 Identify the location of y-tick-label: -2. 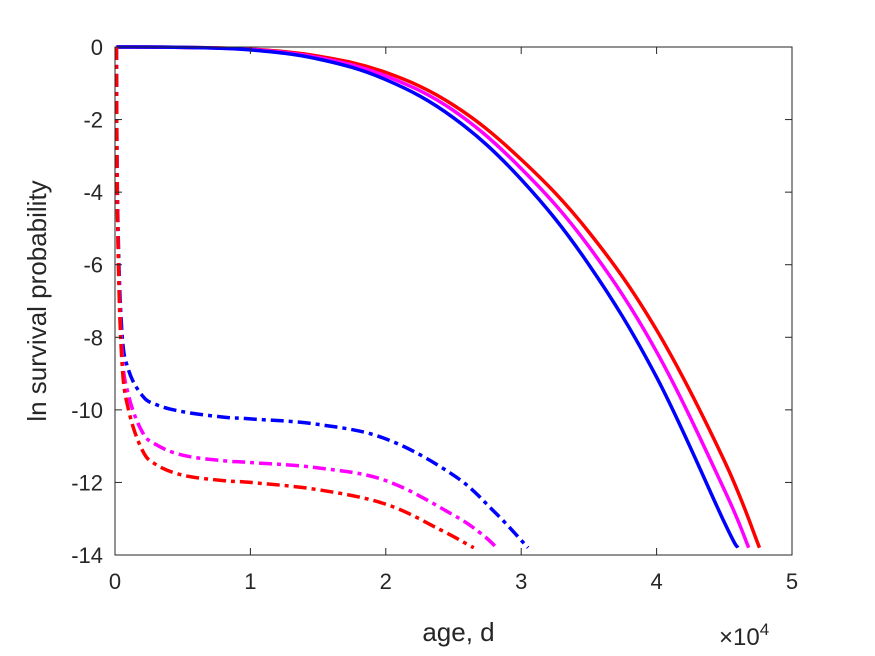
(93, 120).